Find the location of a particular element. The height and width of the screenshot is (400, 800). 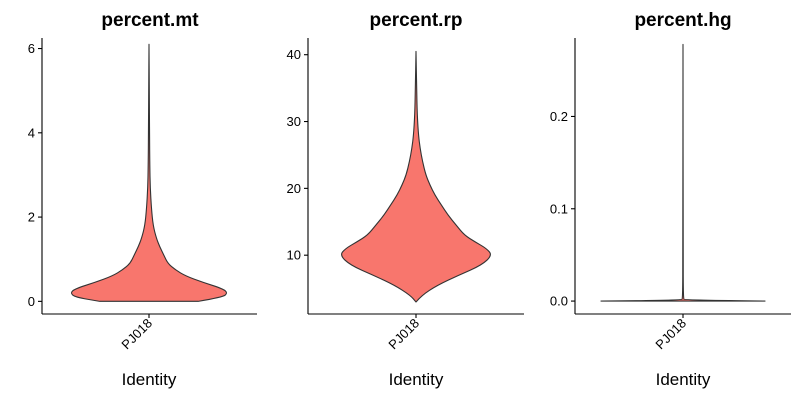

y-tick-label: 6 is located at coordinates (31, 48).